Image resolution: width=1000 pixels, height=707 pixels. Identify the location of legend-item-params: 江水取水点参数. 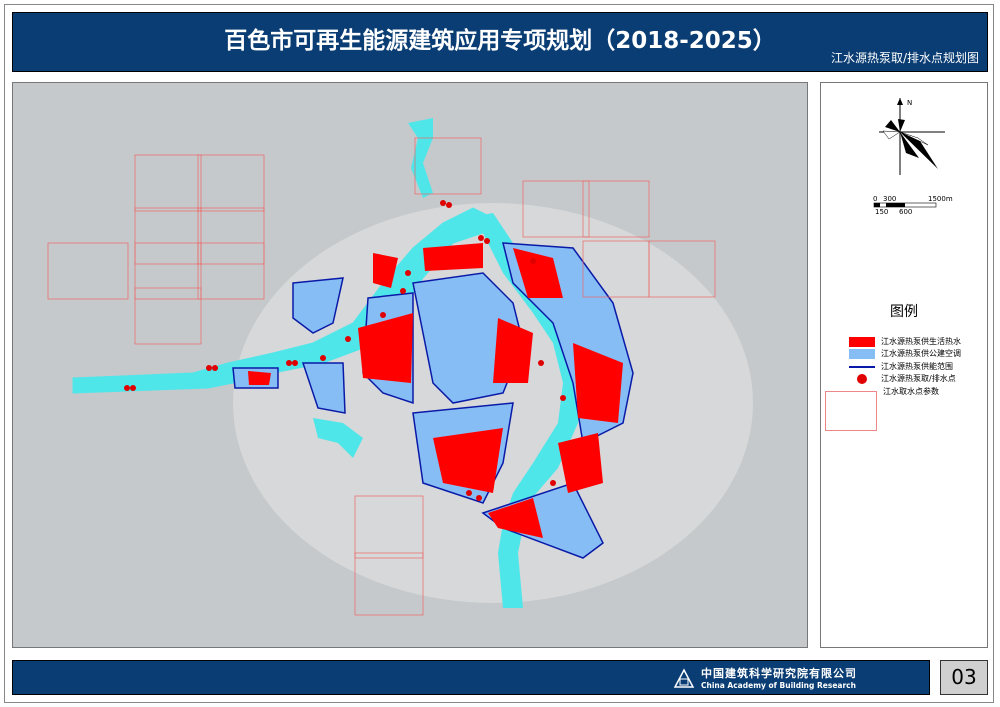
(911, 391).